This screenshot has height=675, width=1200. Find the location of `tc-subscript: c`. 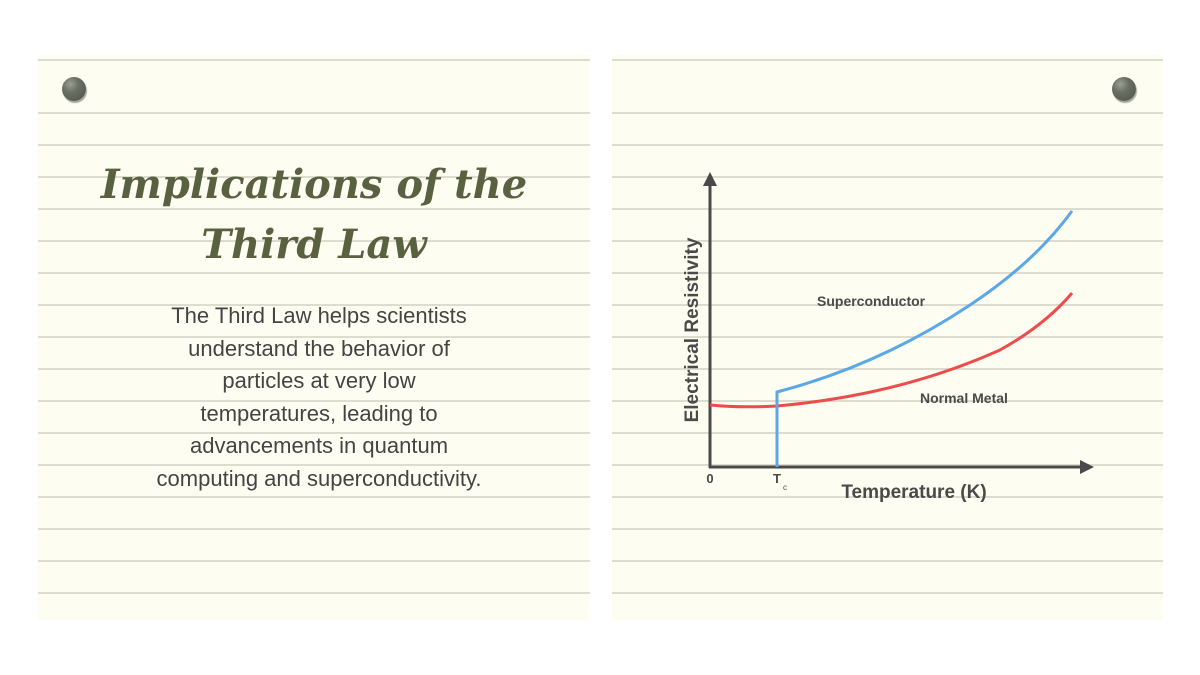

tc-subscript: c is located at coordinates (785, 487).